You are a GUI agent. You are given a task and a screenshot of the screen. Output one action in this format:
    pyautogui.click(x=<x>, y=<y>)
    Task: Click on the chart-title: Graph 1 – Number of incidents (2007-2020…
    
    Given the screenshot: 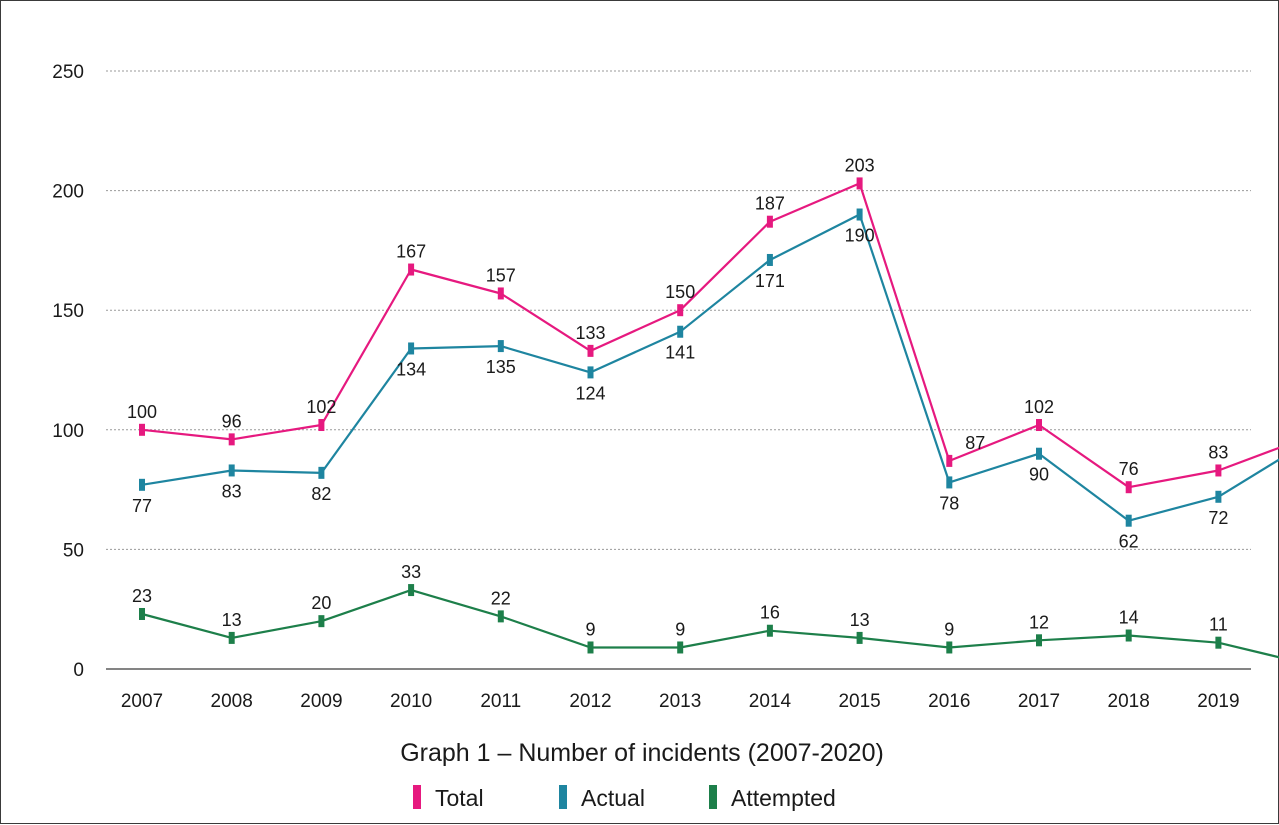 What is the action you would take?
    pyautogui.click(x=642, y=753)
    